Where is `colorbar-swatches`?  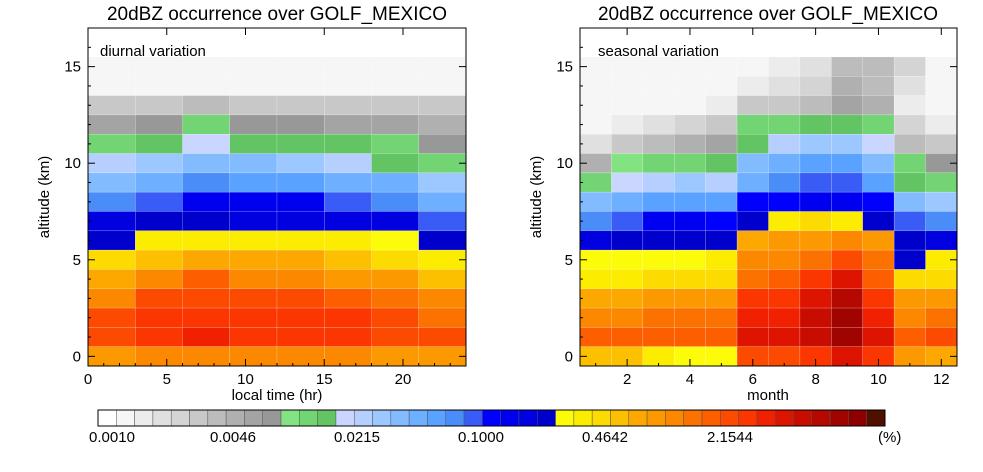 colorbar-swatches is located at coordinates (491, 418).